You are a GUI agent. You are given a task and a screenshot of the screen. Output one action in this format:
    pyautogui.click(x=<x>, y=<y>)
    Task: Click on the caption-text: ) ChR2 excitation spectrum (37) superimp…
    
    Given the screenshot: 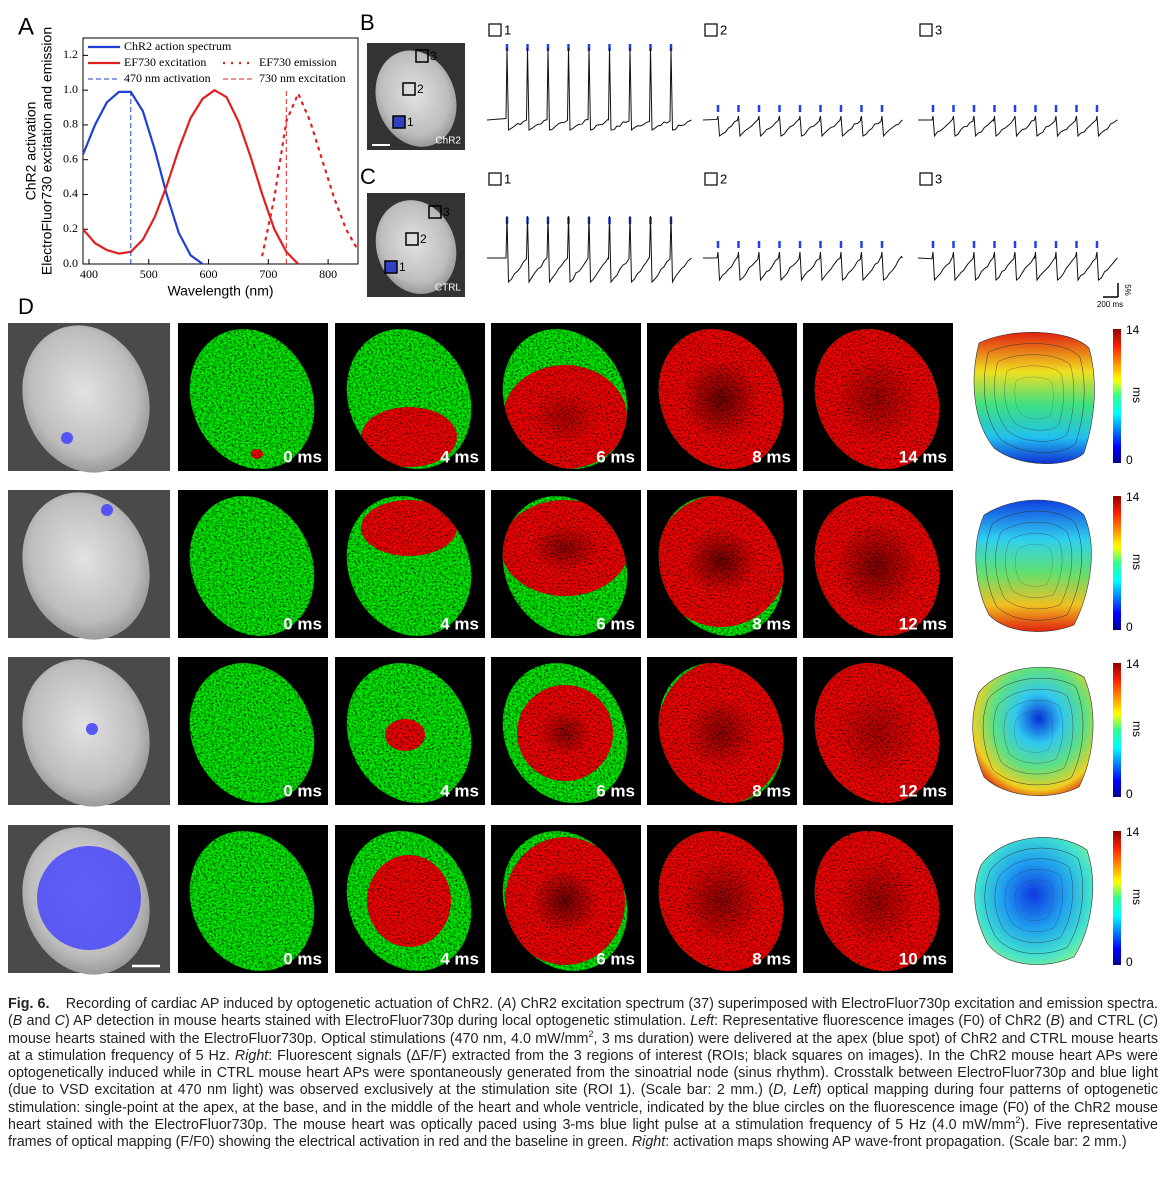 What is the action you would take?
    pyautogui.click(x=583, y=1013)
    